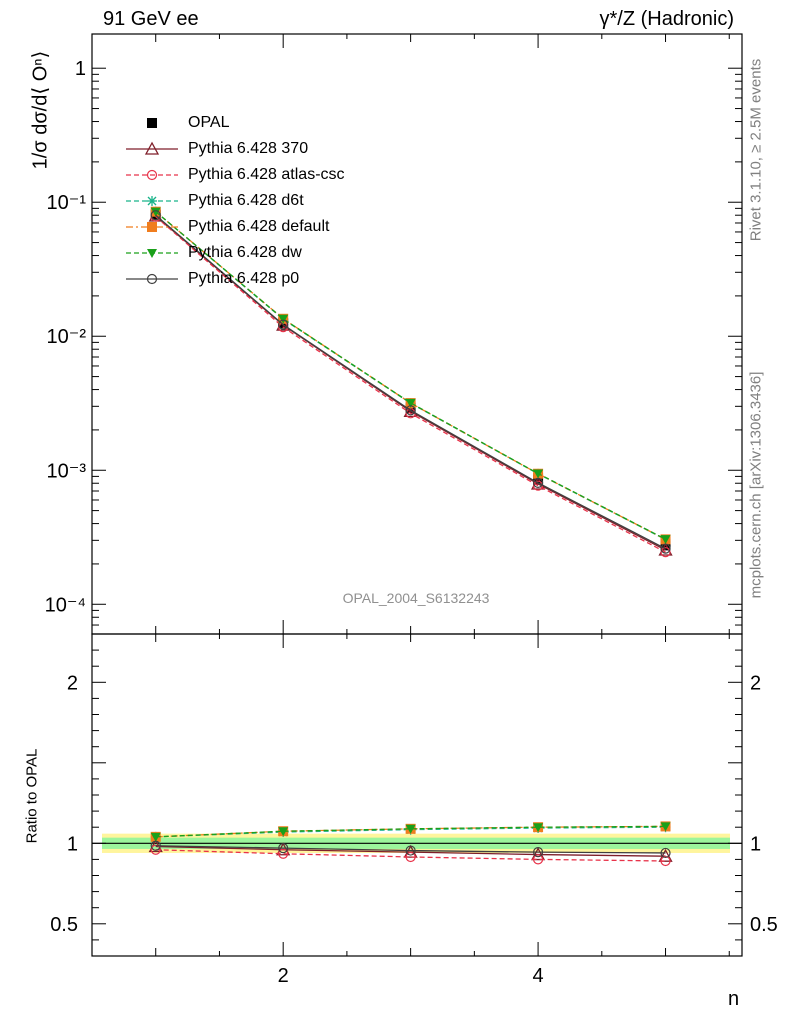 Image resolution: width=786 pixels, height=1024 pixels. Describe the element at coordinates (764, 925) in the screenshot. I see `ratio-tick-label-right-0: 0.5` at that location.